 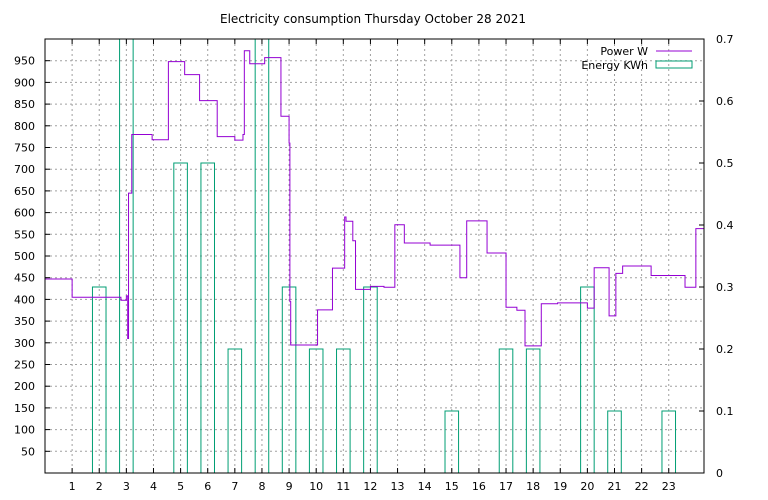 I want to click on y-tick-label: 350, so click(x=24, y=321).